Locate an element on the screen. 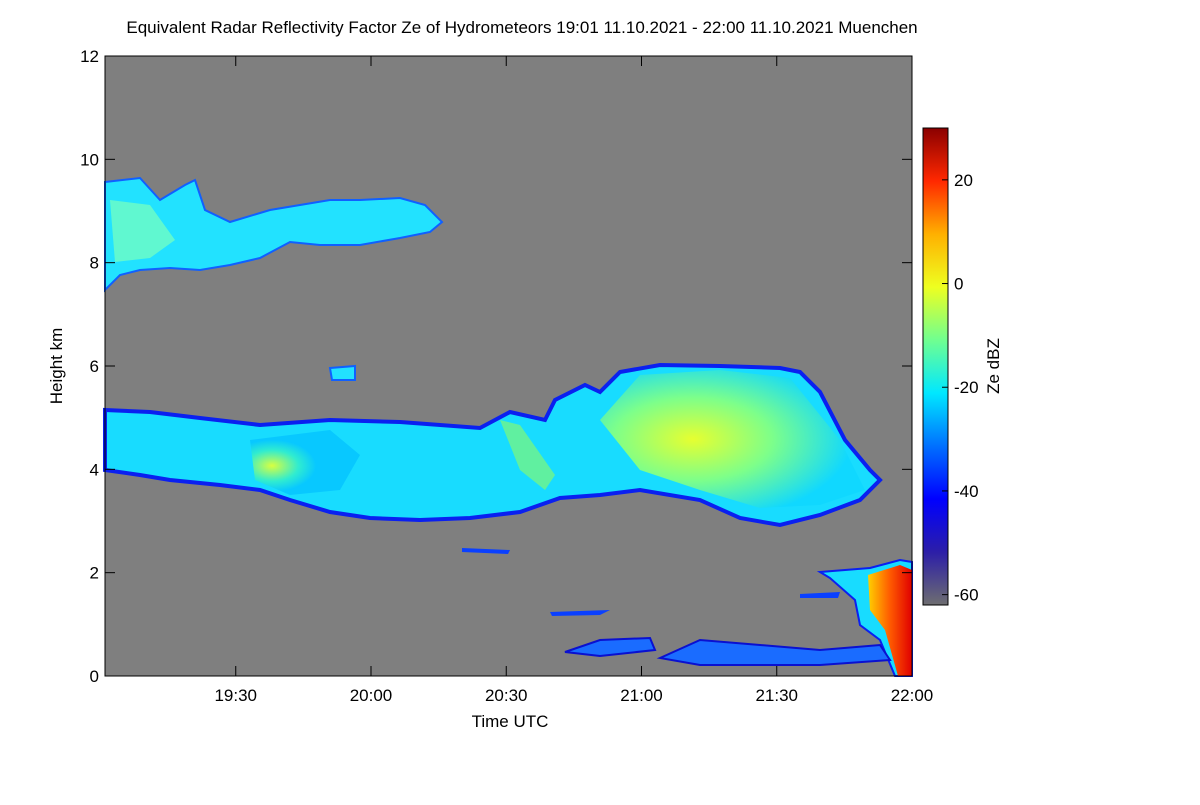  colorbar-tick-label: -40 is located at coordinates (966, 491).